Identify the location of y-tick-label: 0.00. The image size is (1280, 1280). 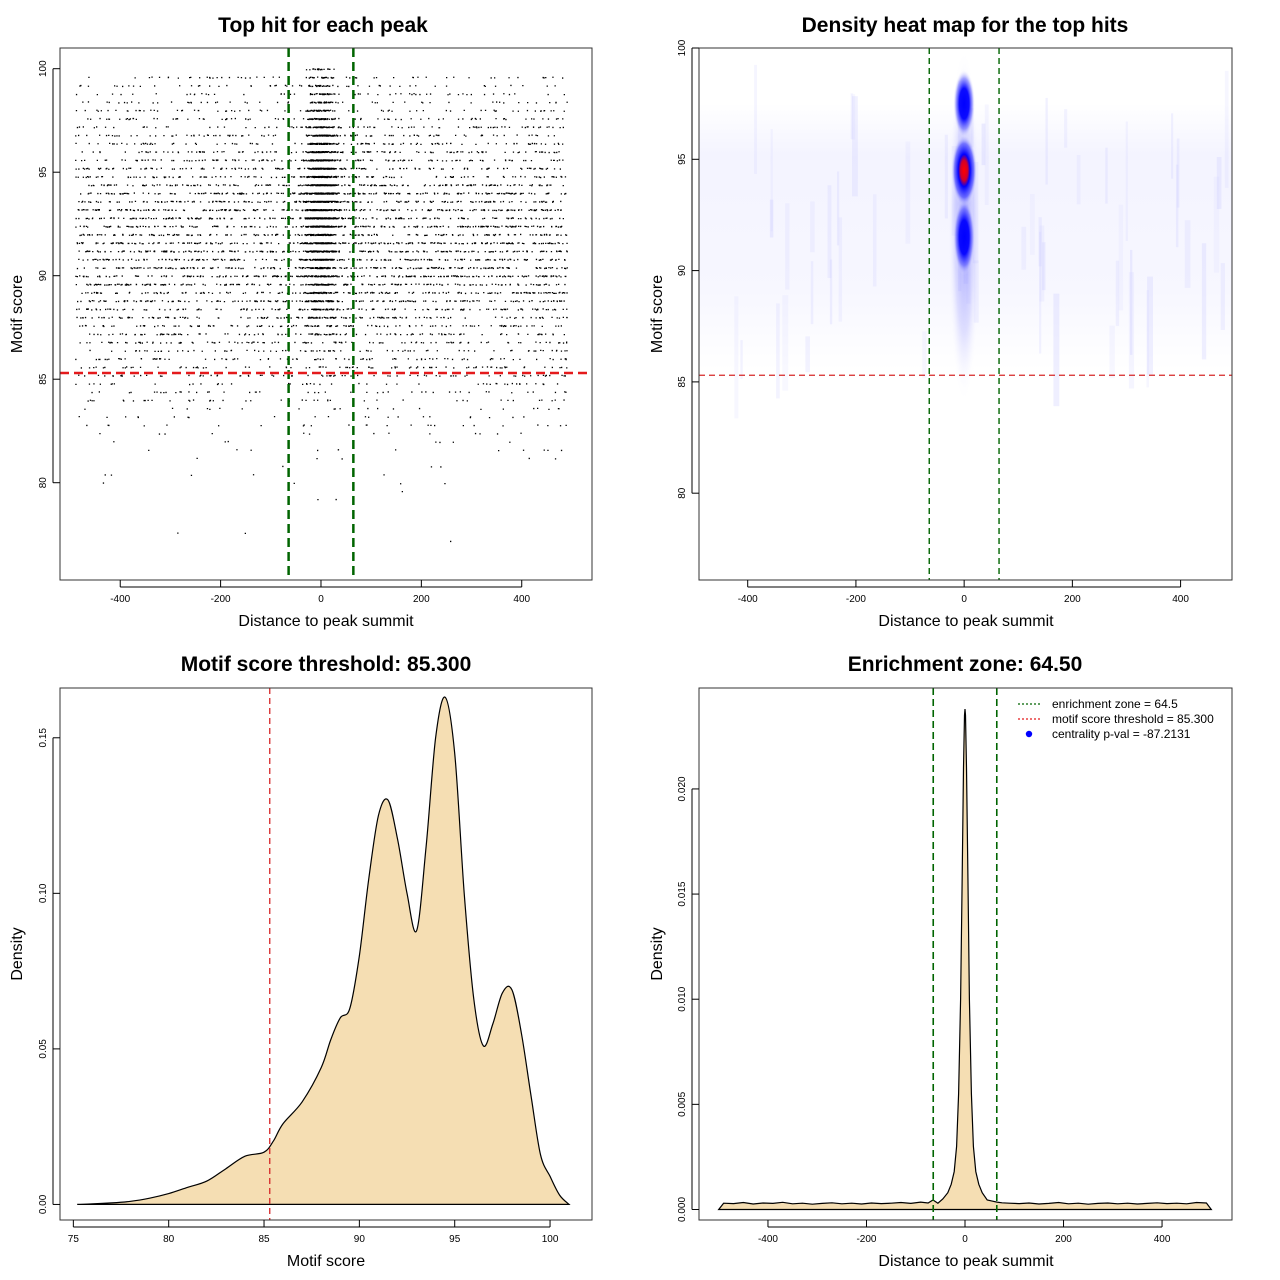
(43, 1204).